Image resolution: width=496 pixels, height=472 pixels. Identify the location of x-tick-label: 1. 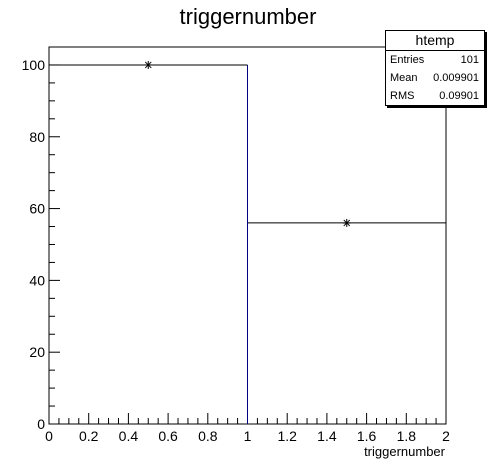
(248, 436).